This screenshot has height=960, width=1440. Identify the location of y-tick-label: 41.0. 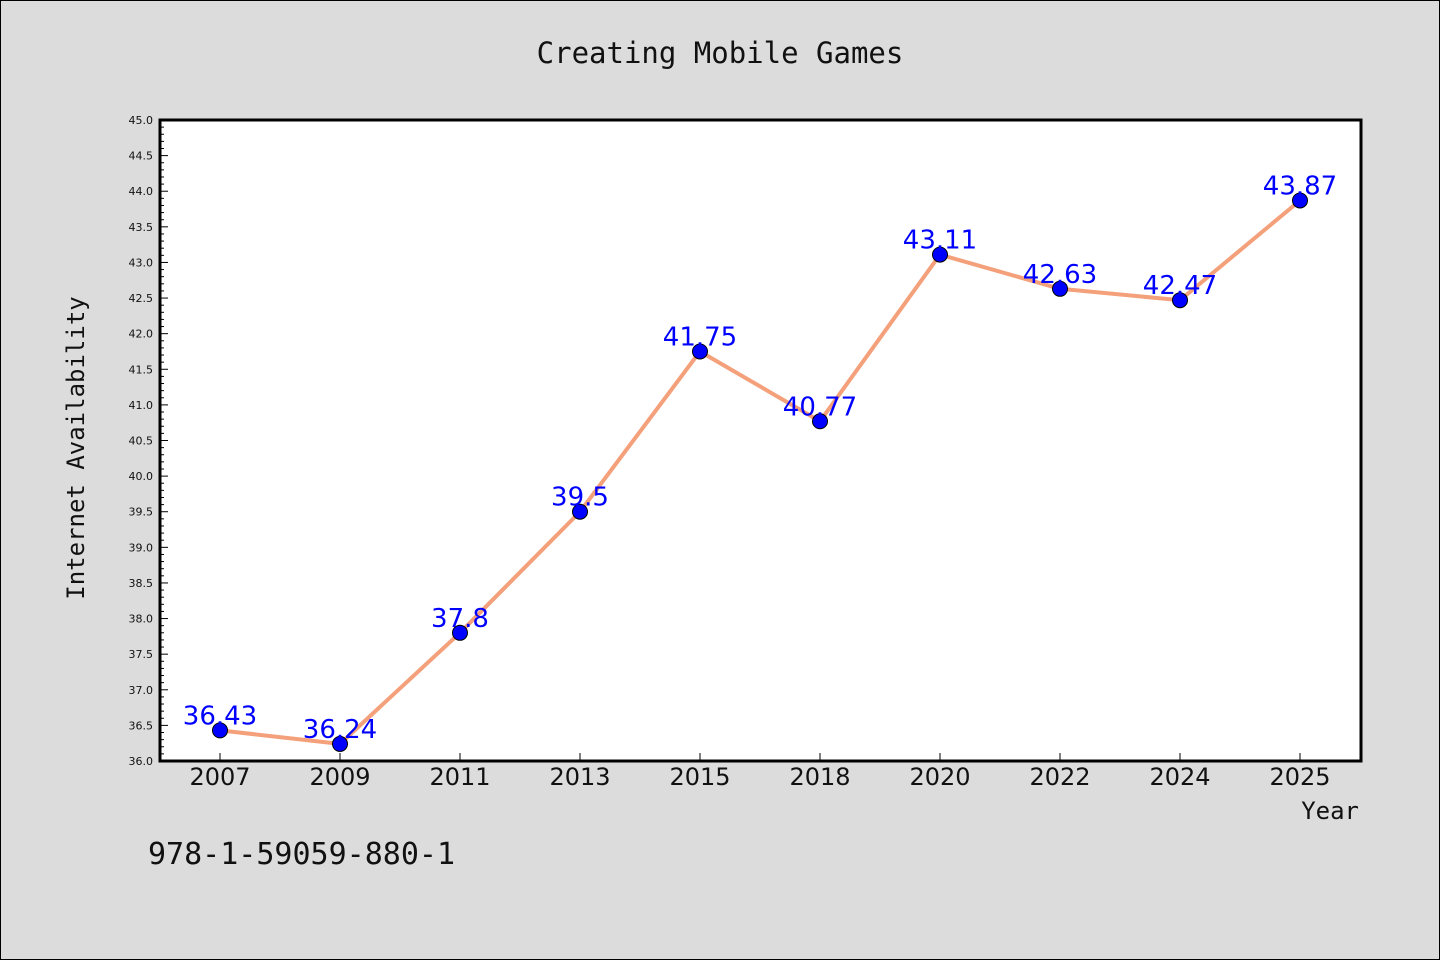
(141, 405).